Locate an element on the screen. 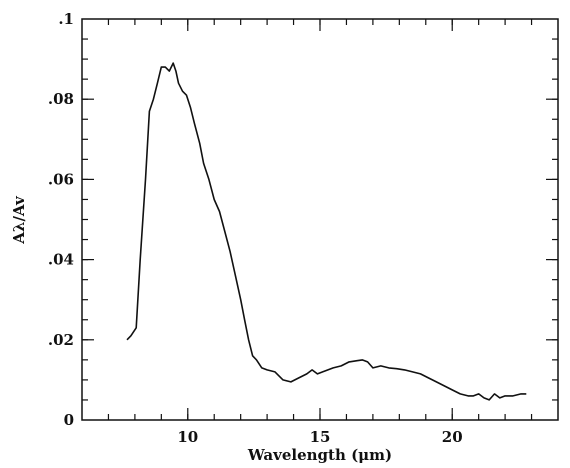 The image size is (570, 468). x-axis-title: Wavelength (μm) is located at coordinates (319, 455).